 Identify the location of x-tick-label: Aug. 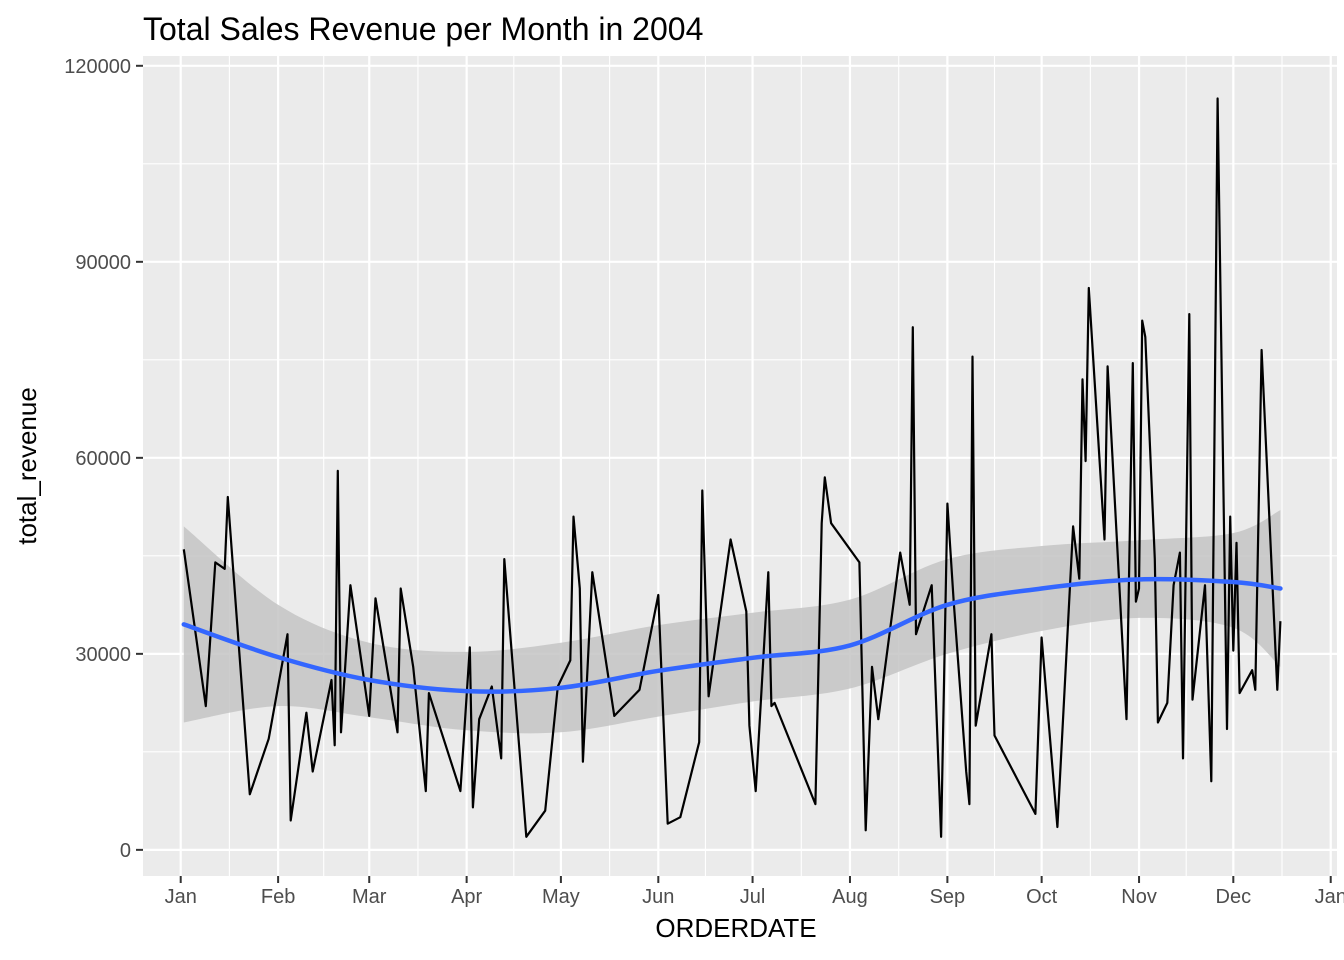
(850, 897).